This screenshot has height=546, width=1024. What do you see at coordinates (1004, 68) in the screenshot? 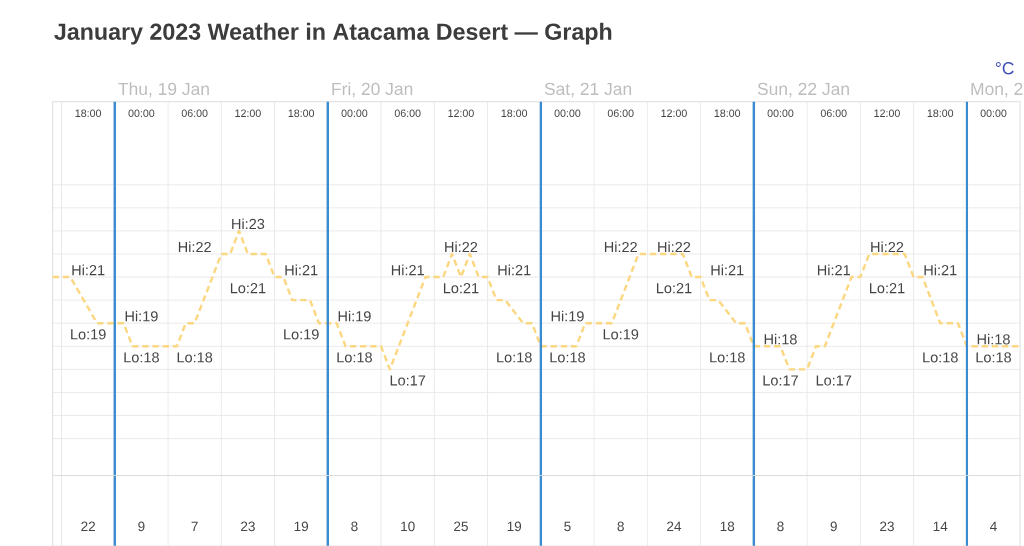
I see `y-axis-title: °C` at bounding box center [1004, 68].